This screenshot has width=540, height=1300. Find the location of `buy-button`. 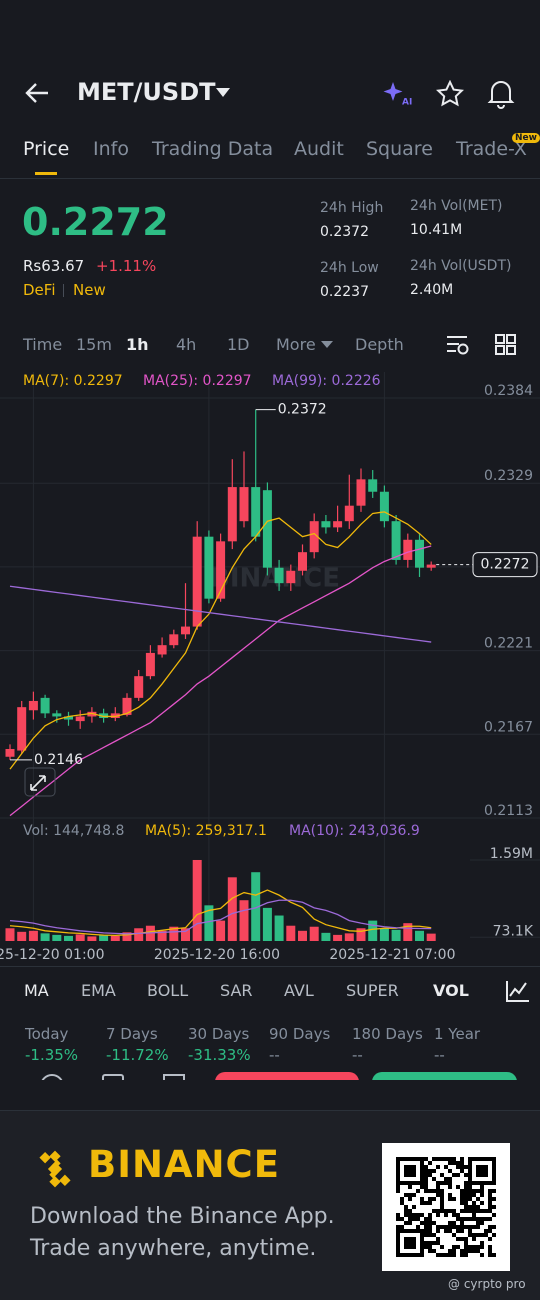

buy-button is located at coordinates (444, 1076).